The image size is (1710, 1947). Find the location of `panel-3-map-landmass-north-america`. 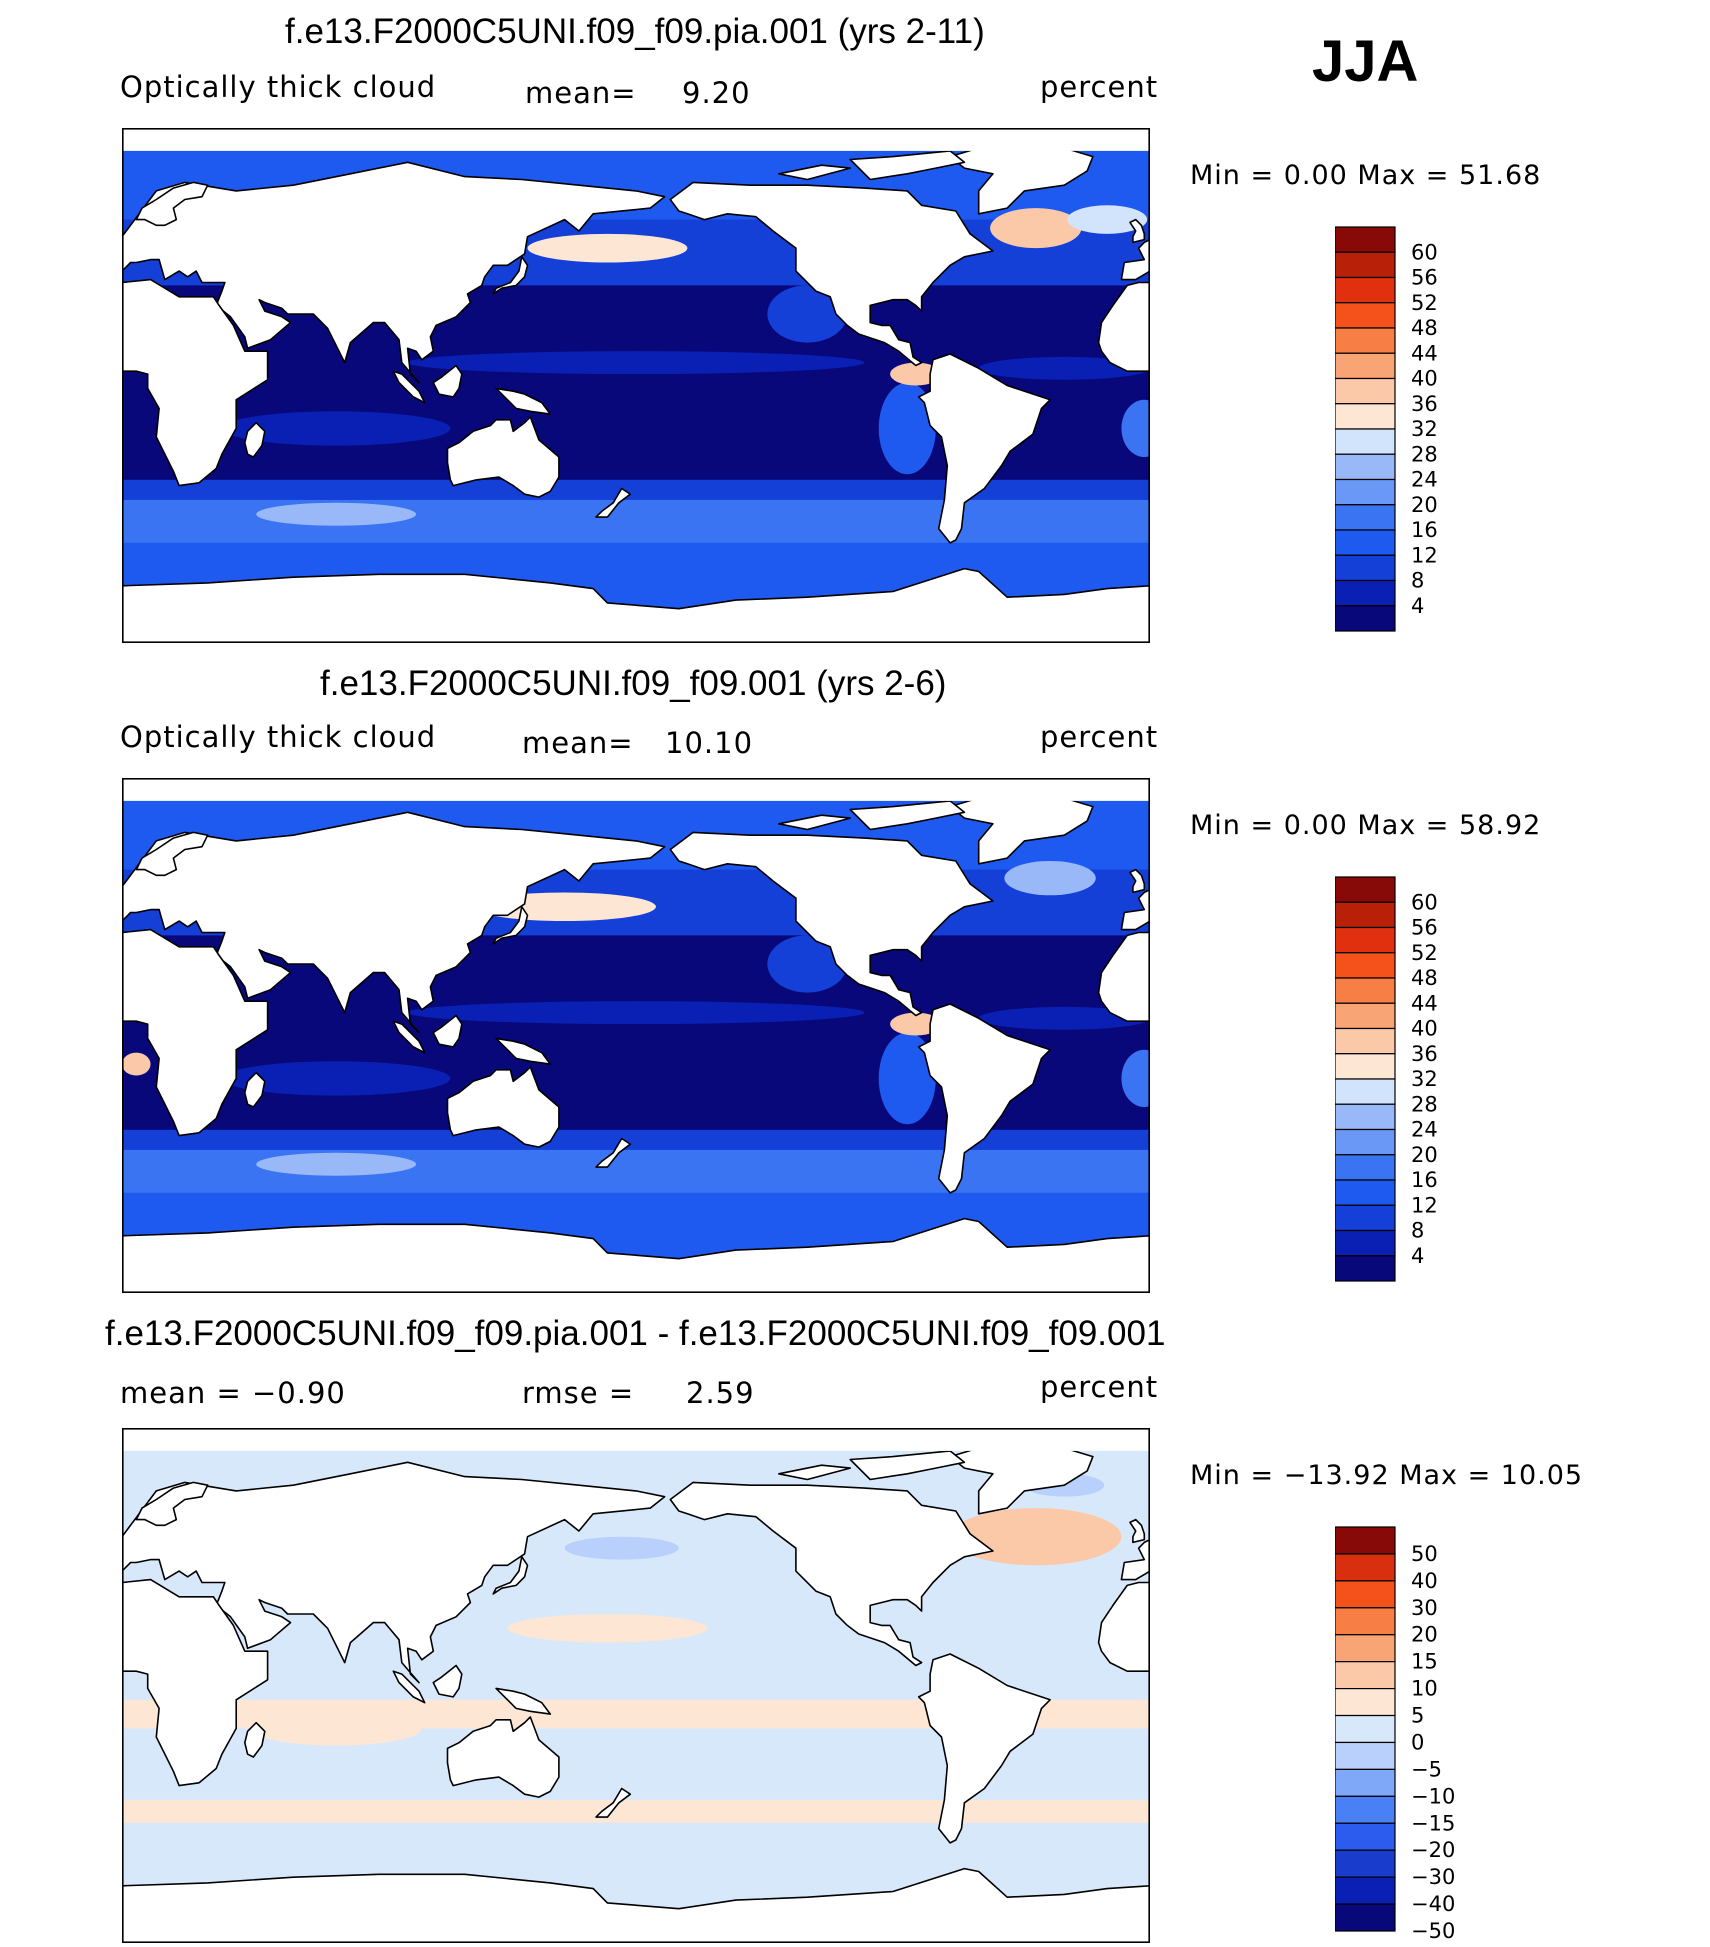

panel-3-map-landmass-north-america is located at coordinates (831, 1574).